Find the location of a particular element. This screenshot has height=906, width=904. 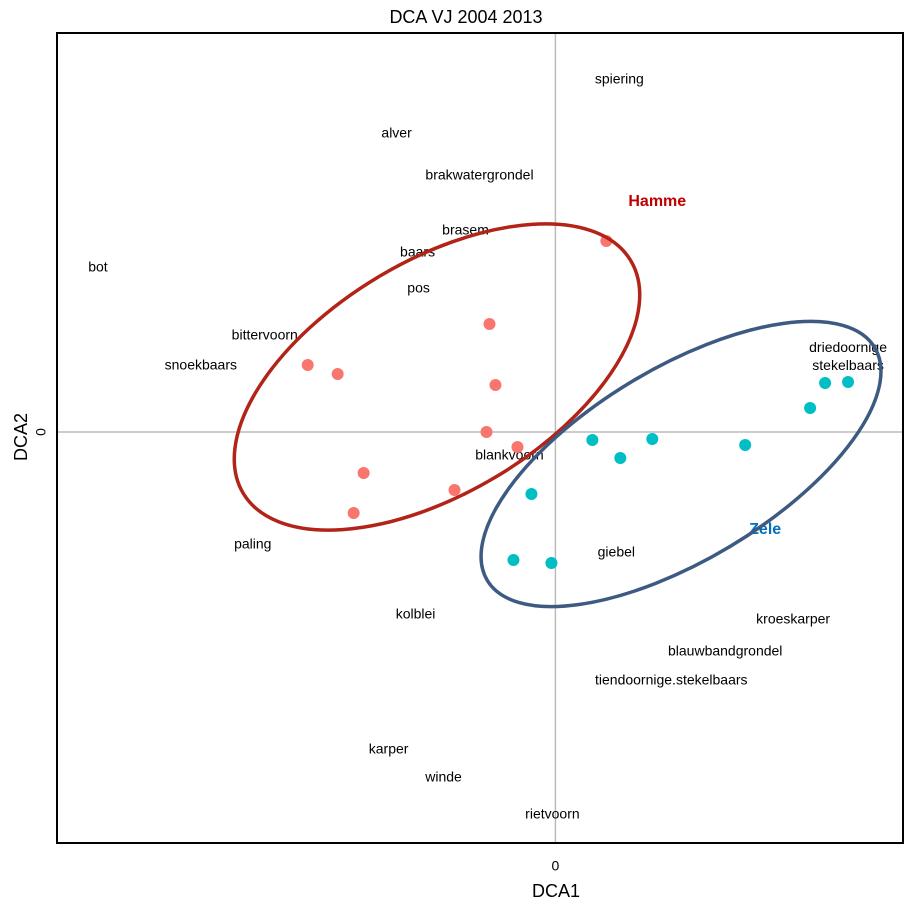

species-label: spiering is located at coordinates (619, 79).